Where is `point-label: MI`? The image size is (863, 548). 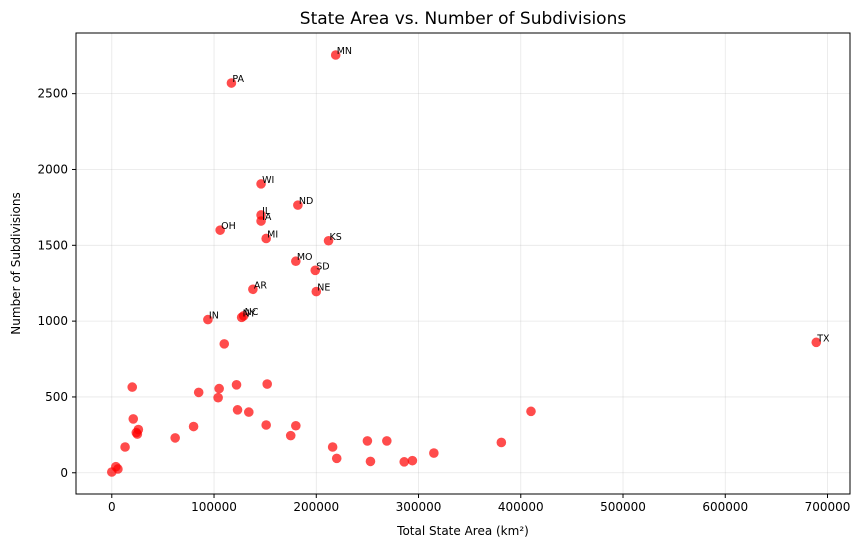
point-label: MI is located at coordinates (272, 234).